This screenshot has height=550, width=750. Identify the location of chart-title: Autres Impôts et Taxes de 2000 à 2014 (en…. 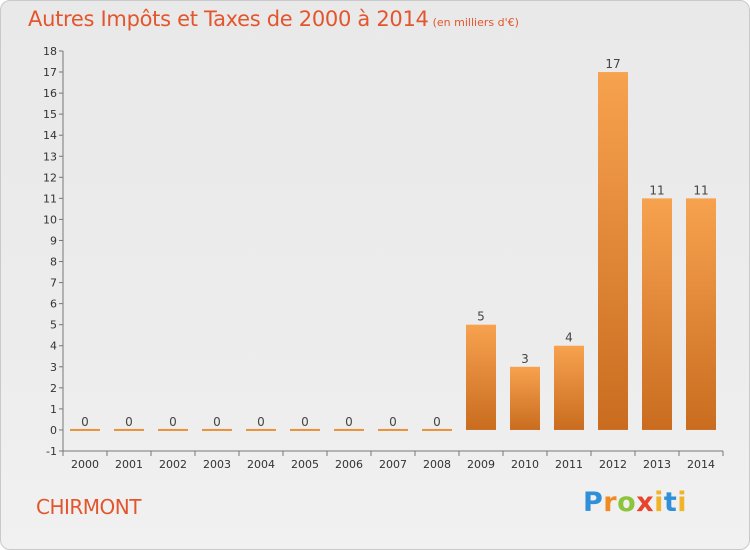
(273, 19).